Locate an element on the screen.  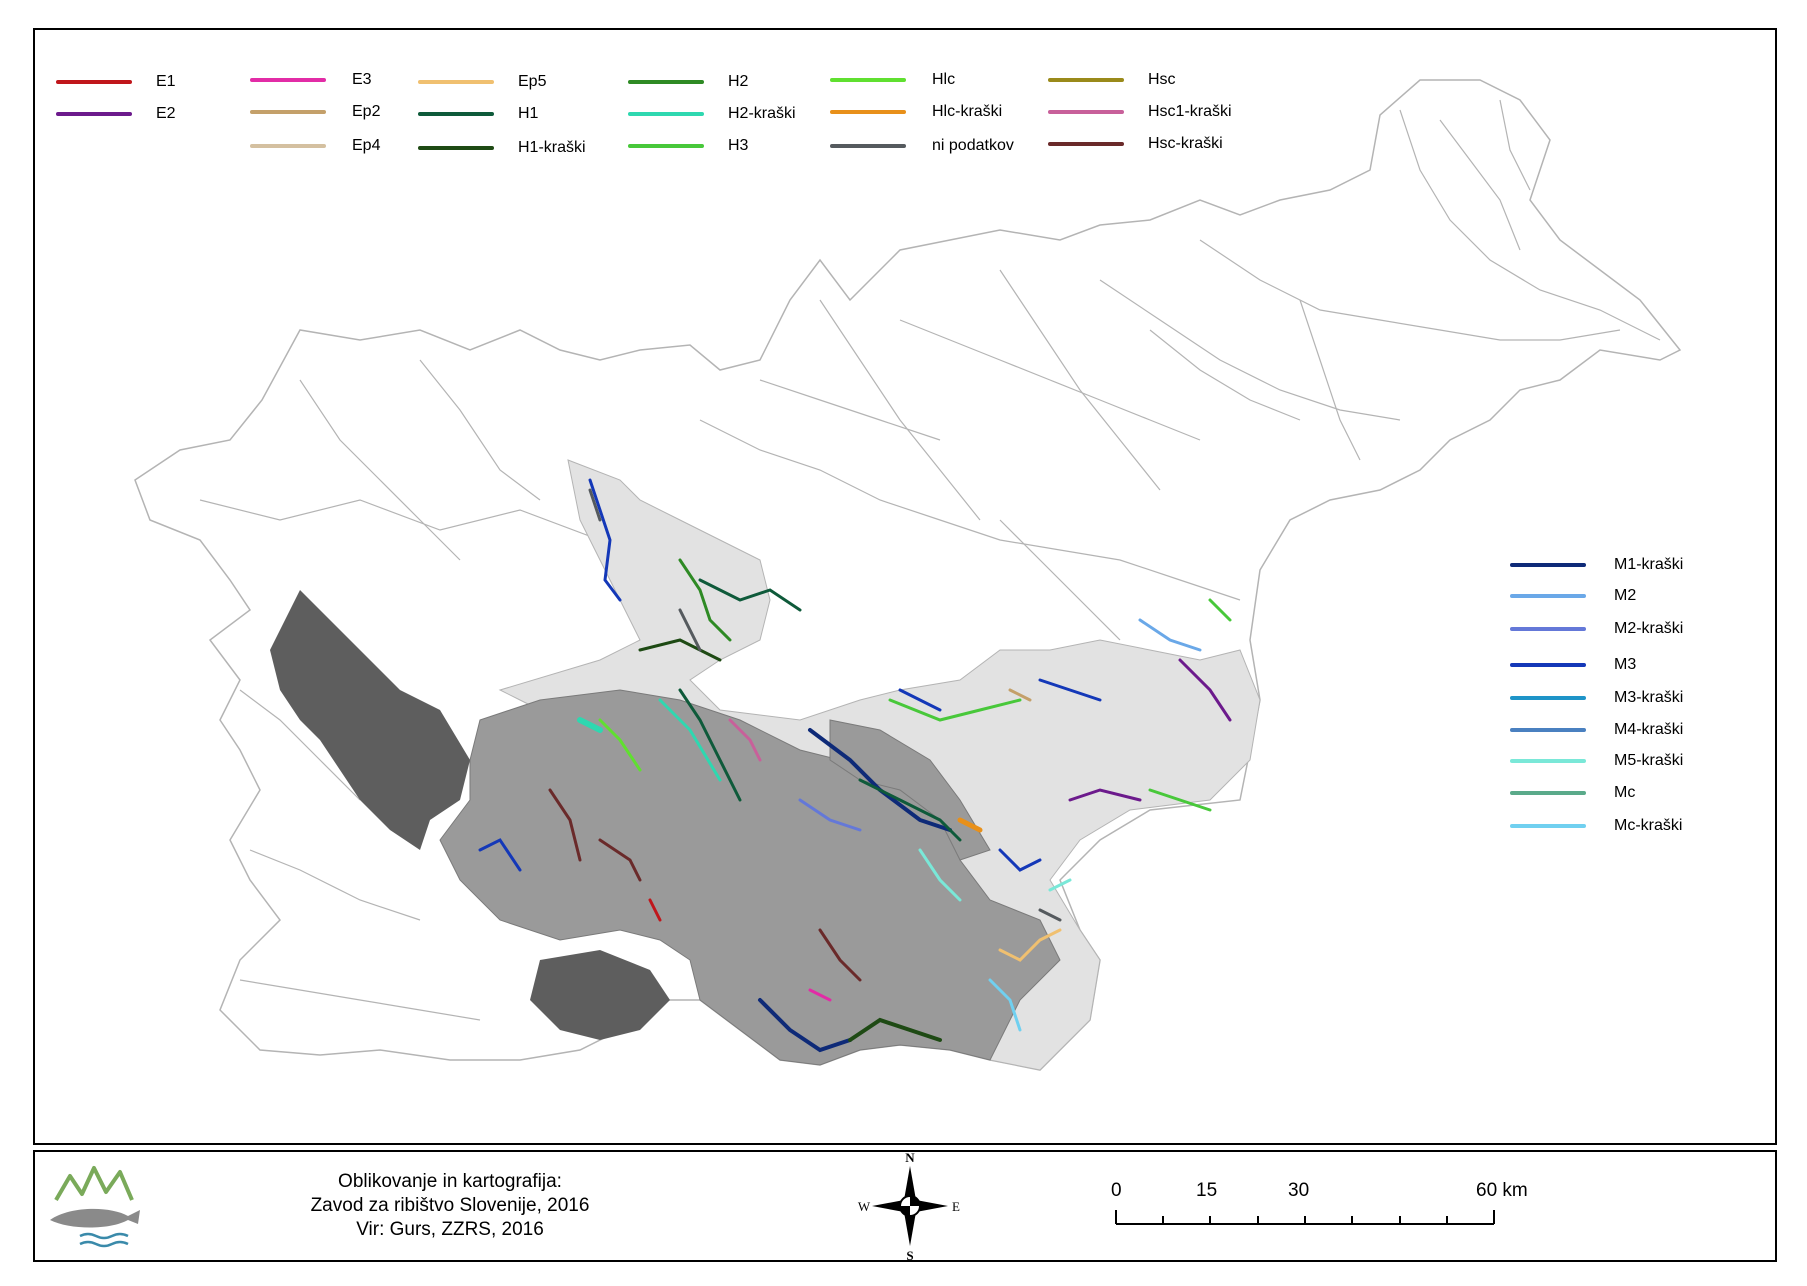
legend-label: M4-kraški is located at coordinates (1649, 729).